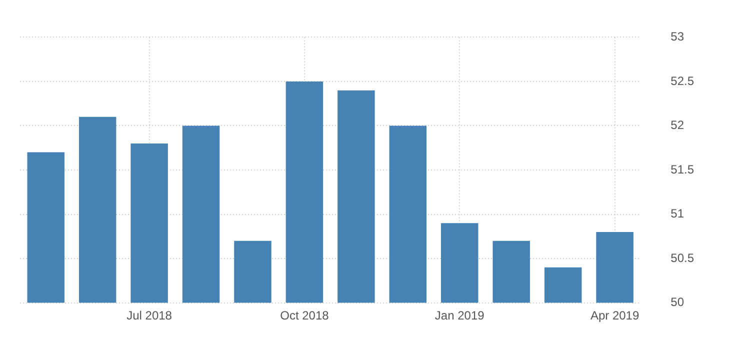 Image resolution: width=730 pixels, height=340 pixels. I want to click on x-tick-label: Jan 2019, so click(459, 315).